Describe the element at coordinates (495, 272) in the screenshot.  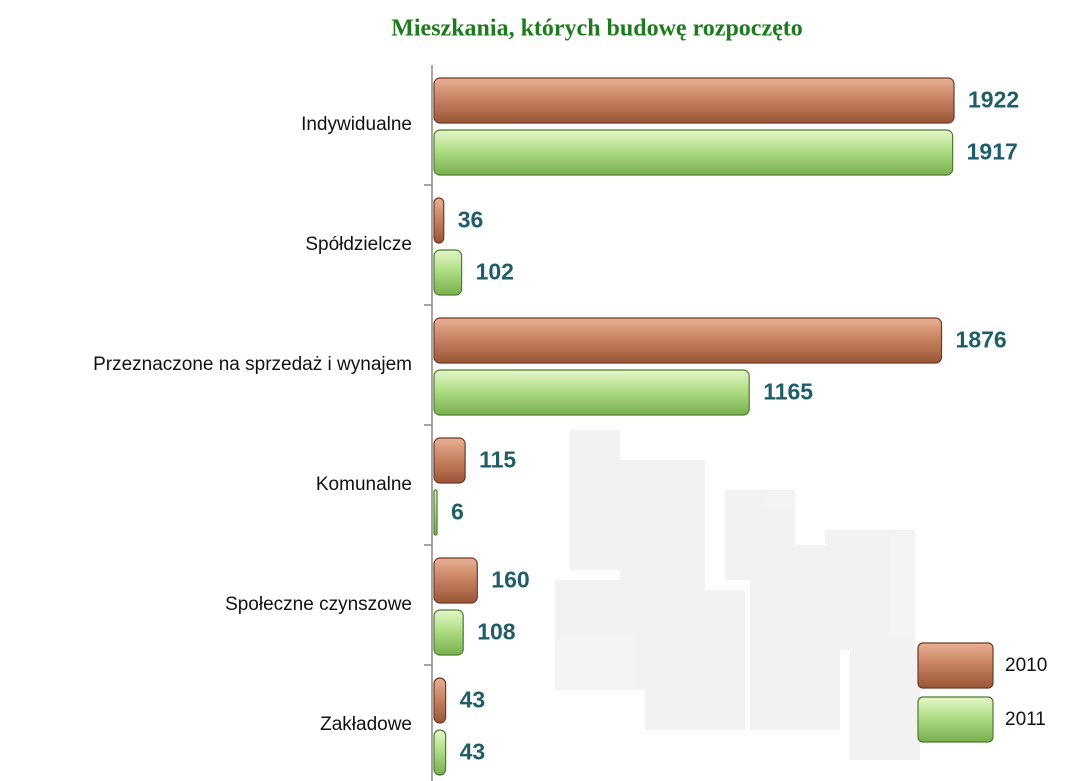
I see `value-label: 102` at that location.